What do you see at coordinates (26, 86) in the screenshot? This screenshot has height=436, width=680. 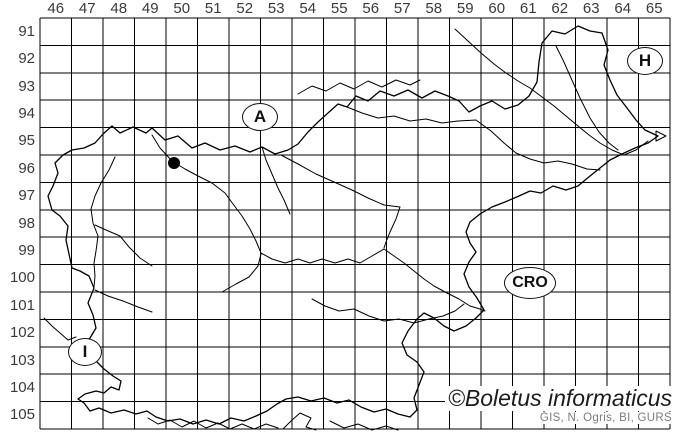 I see `grid-row-label: 93` at bounding box center [26, 86].